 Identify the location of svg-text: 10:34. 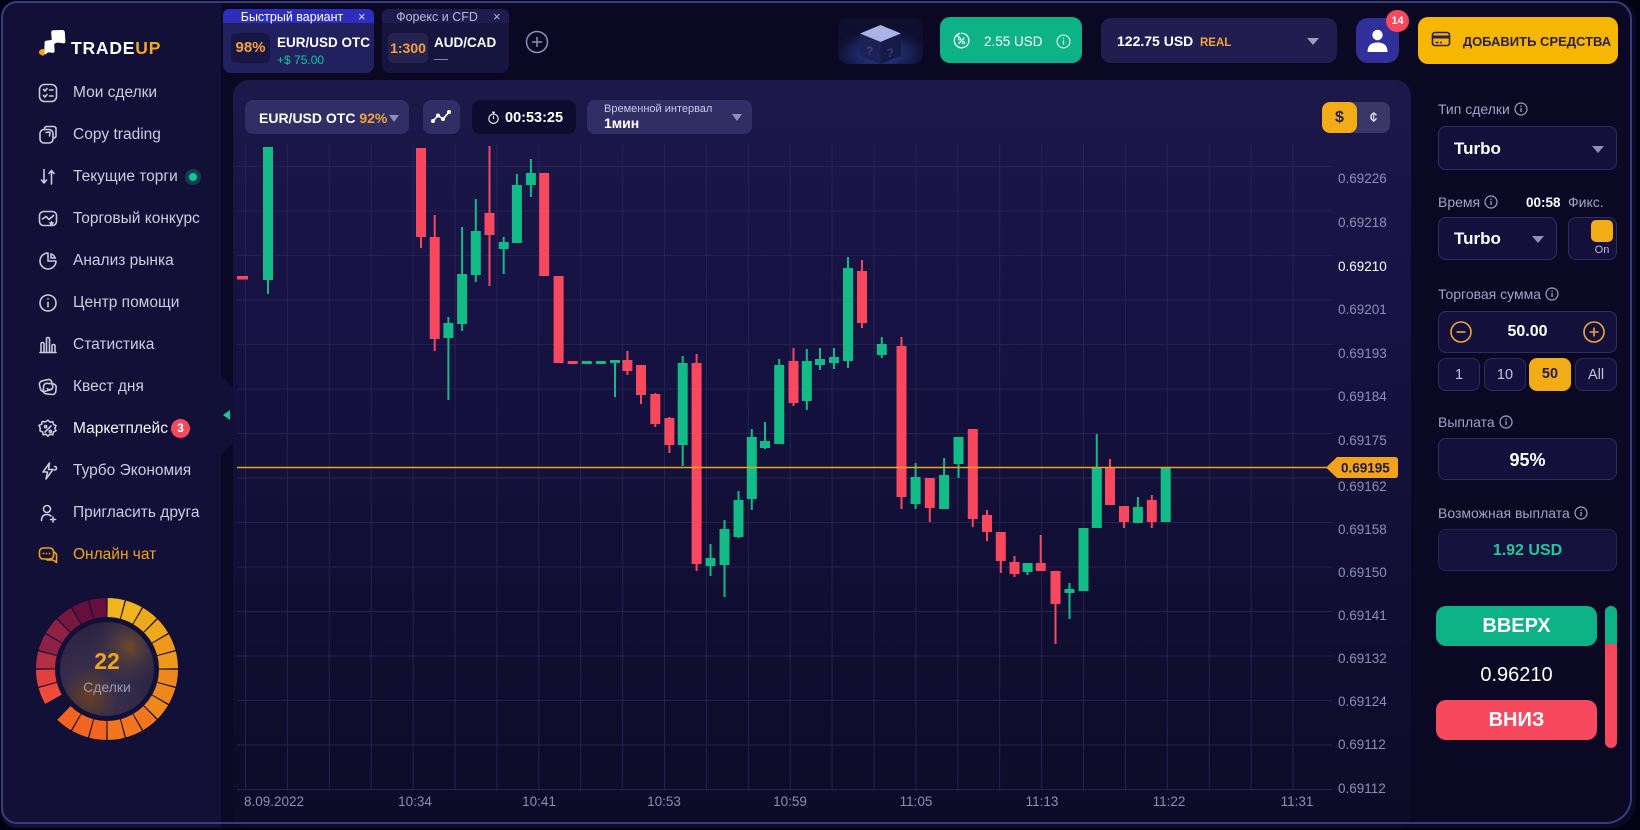
(415, 801).